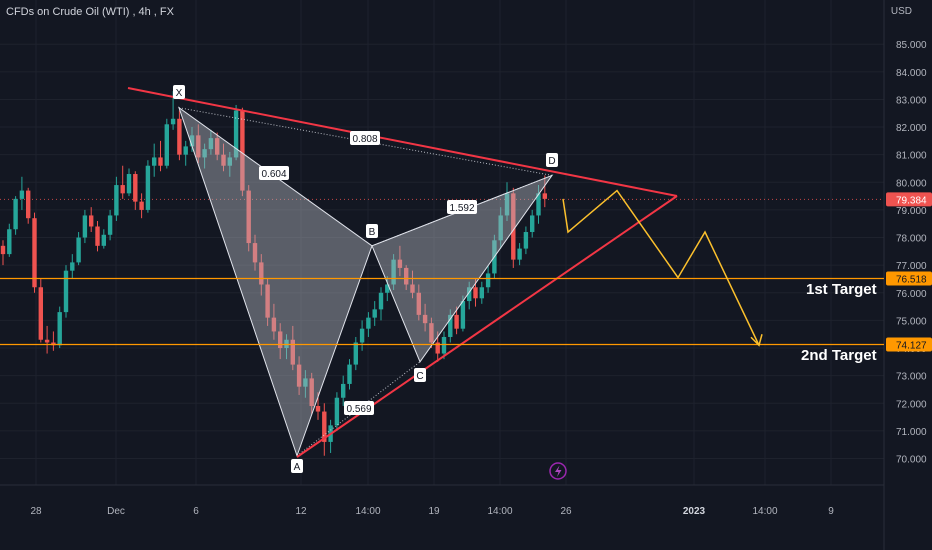 Image resolution: width=932 pixels, height=550 pixels. Describe the element at coordinates (419, 376) in the screenshot. I see `pattern-point-c-label: C` at that location.